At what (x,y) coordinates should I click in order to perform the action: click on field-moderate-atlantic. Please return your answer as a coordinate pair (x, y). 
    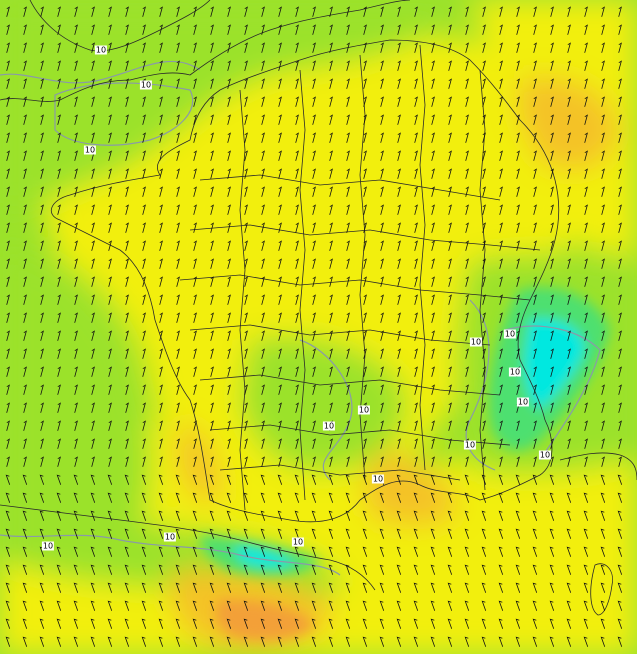
    Looking at the image, I should click on (75, 390).